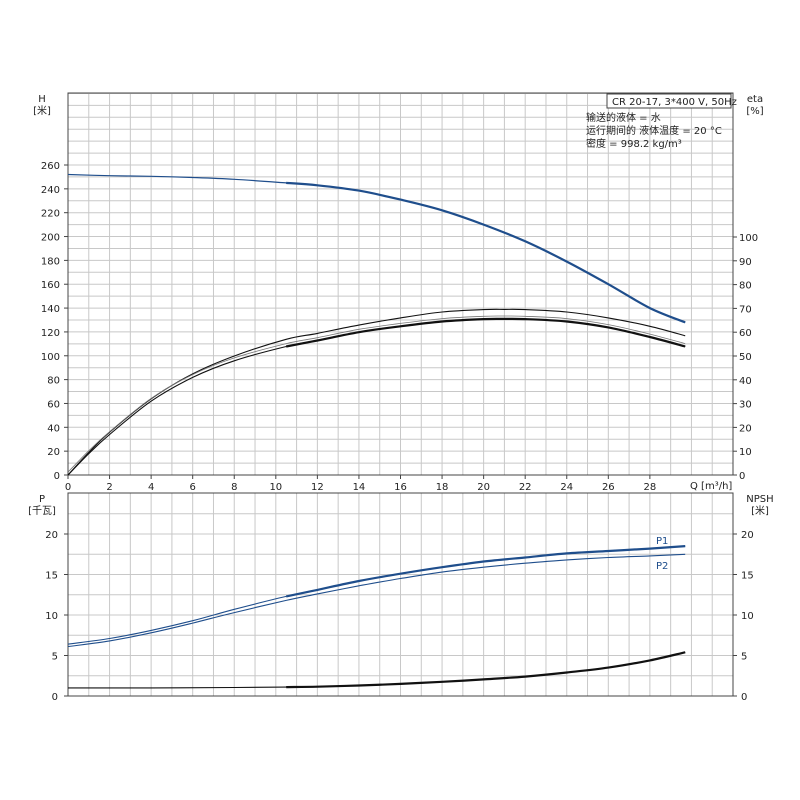 This screenshot has width=800, height=800. What do you see at coordinates (608, 487) in the screenshot?
I see `x-tick-label: 26` at bounding box center [608, 487].